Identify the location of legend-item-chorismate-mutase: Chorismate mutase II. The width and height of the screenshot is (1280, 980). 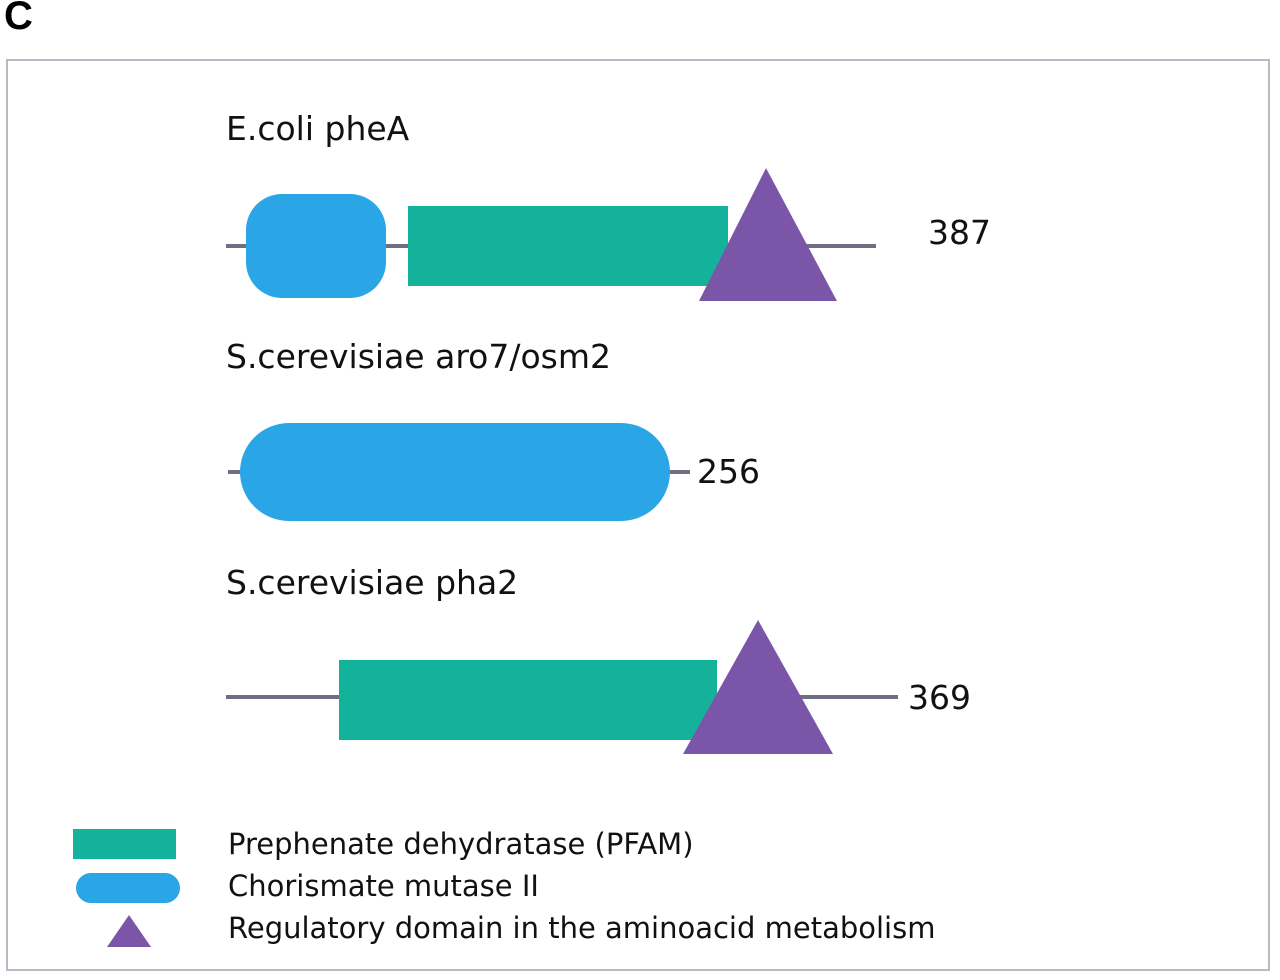
(307, 886).